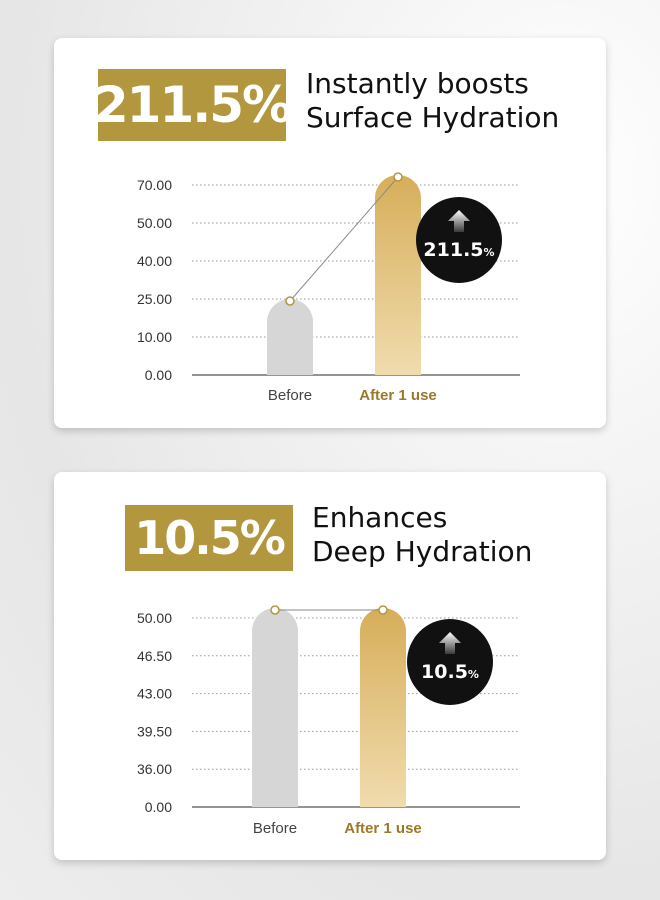  What do you see at coordinates (344, 239) in the screenshot?
I see `connector-line` at bounding box center [344, 239].